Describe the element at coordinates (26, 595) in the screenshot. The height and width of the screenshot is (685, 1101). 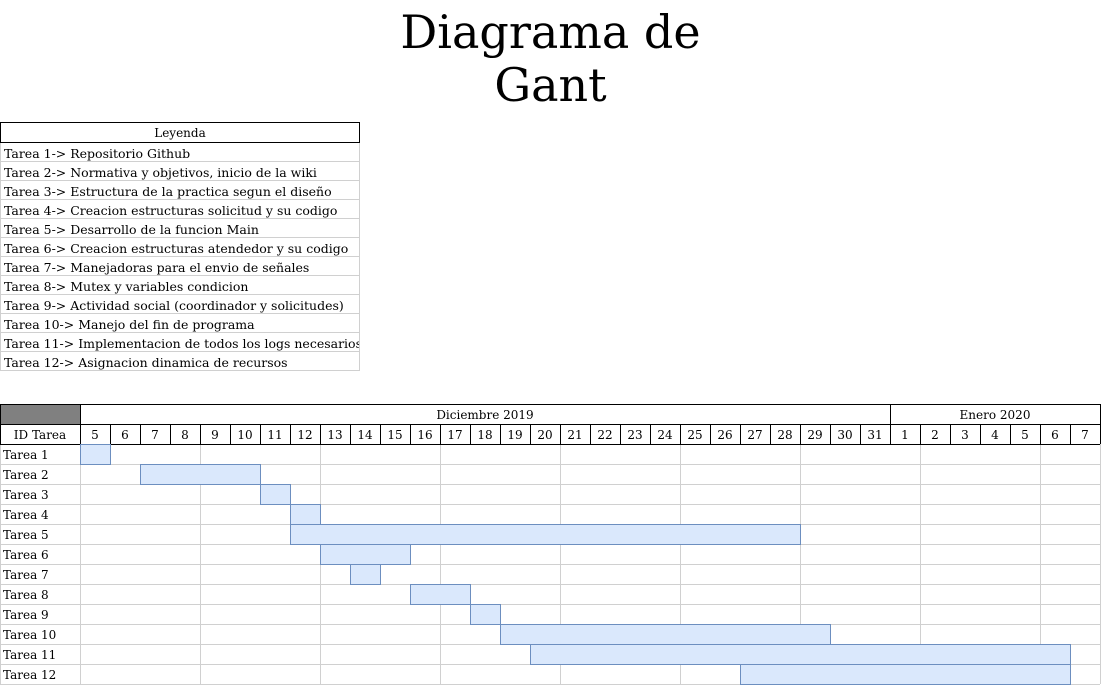
I see `task-label: Tarea 8` at that location.